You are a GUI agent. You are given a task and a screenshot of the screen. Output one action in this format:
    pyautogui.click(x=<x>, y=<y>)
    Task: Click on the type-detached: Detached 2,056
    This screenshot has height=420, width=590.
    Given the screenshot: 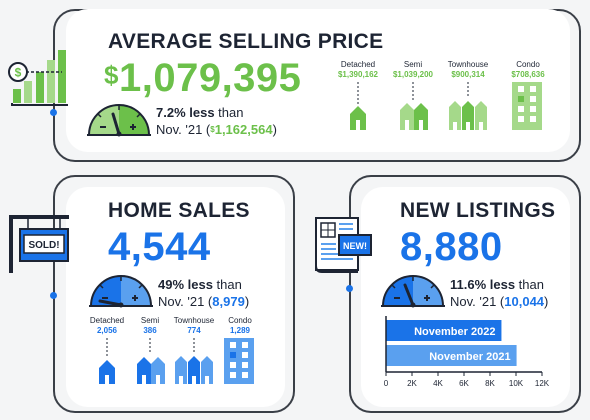 What is the action you would take?
    pyautogui.click(x=107, y=325)
    